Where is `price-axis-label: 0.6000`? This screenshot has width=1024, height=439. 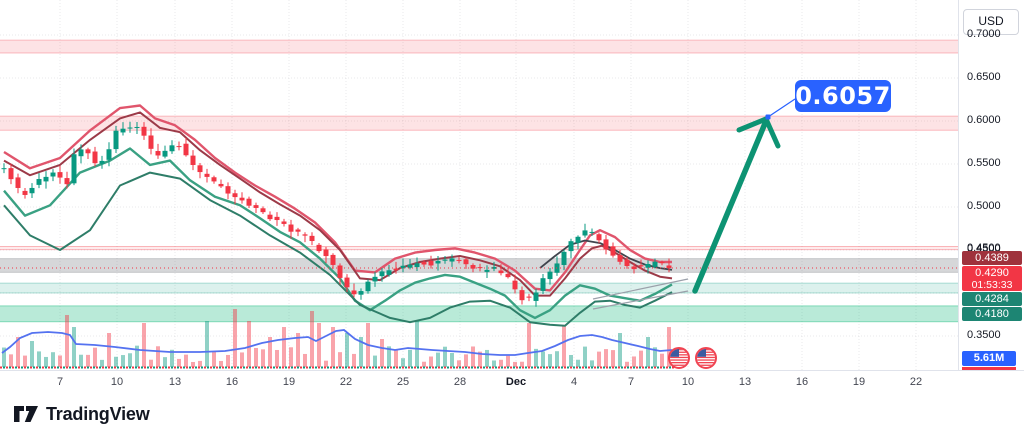 price-axis-label: 0.6000 is located at coordinates (984, 120).